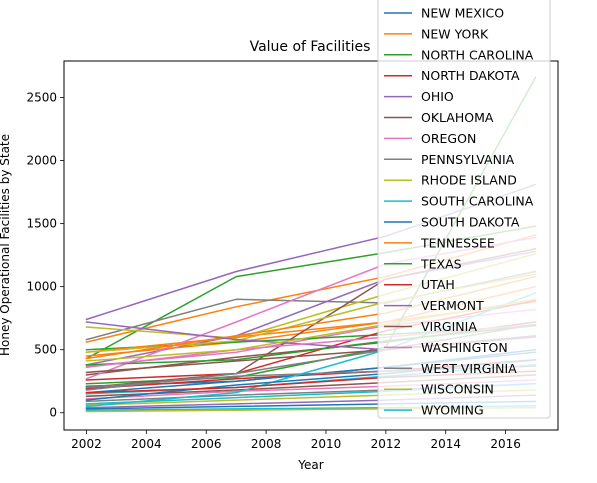 The height and width of the screenshot is (483, 597). Describe the element at coordinates (457, 389) in the screenshot. I see `legend-label-wisconsin: WISCONSIN` at that location.